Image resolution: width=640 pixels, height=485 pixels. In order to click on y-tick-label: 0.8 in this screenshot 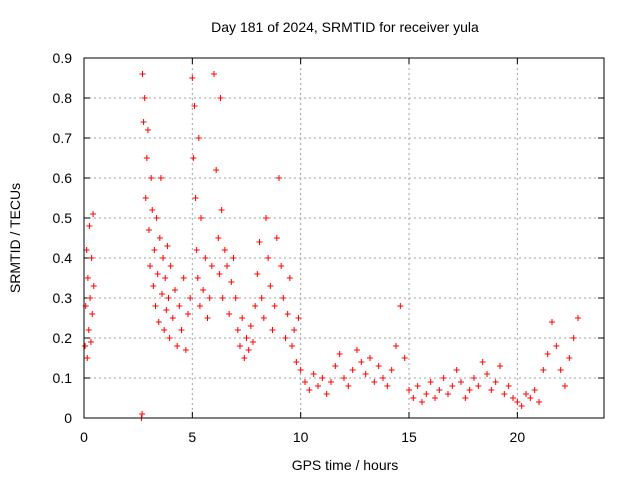, I will do `click(63, 98)`.